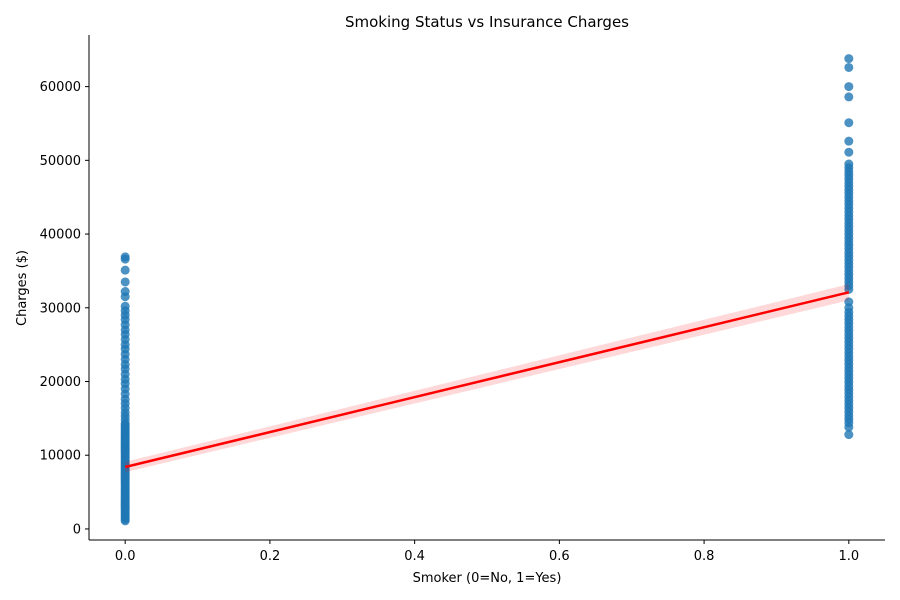  I want to click on y-axis-label: Charges ($), so click(22, 288).